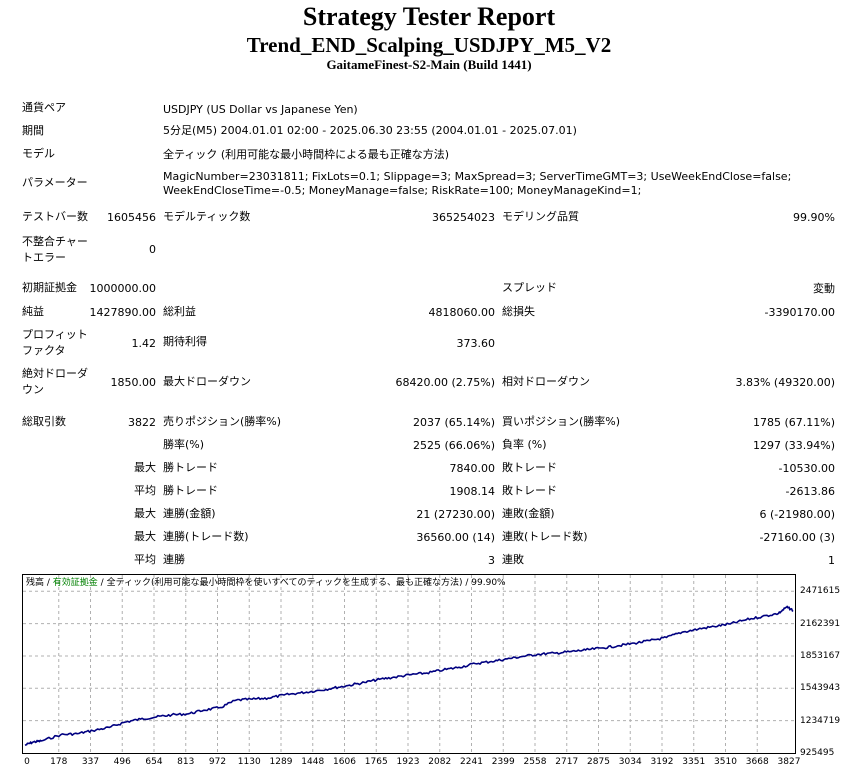 This screenshot has height=772, width=848. What do you see at coordinates (518, 311) in the screenshot?
I see `gross-loss-label: 総損失` at bounding box center [518, 311].